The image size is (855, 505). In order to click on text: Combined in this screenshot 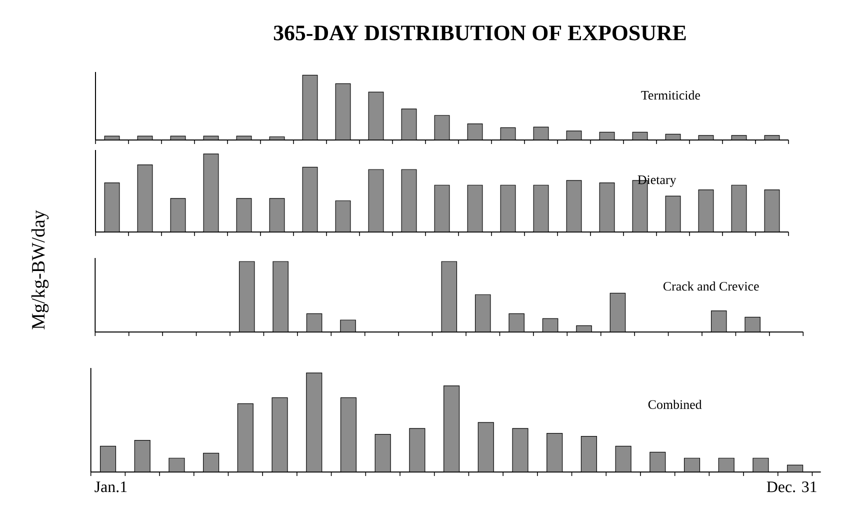, I will do `click(675, 404)`.